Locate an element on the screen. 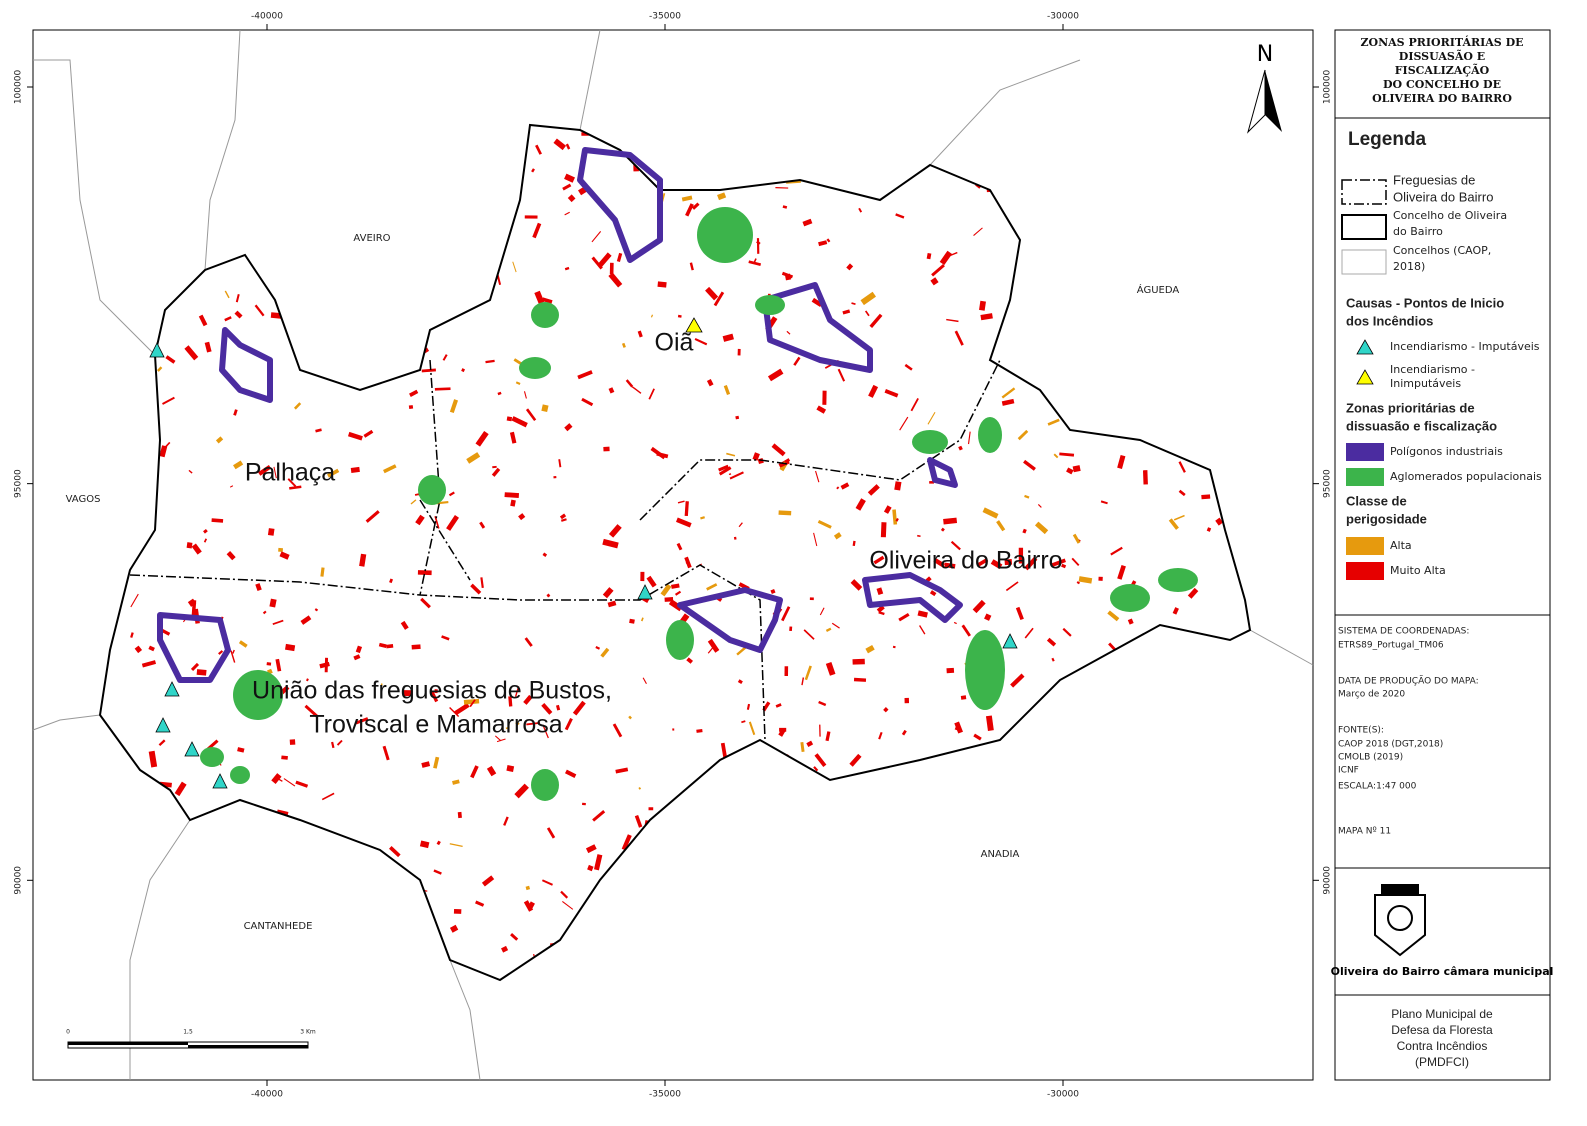 This screenshot has width=1587, height=1126. panel-title: ZONAS PRIORITÁRIAS DE is located at coordinates (1441, 42).